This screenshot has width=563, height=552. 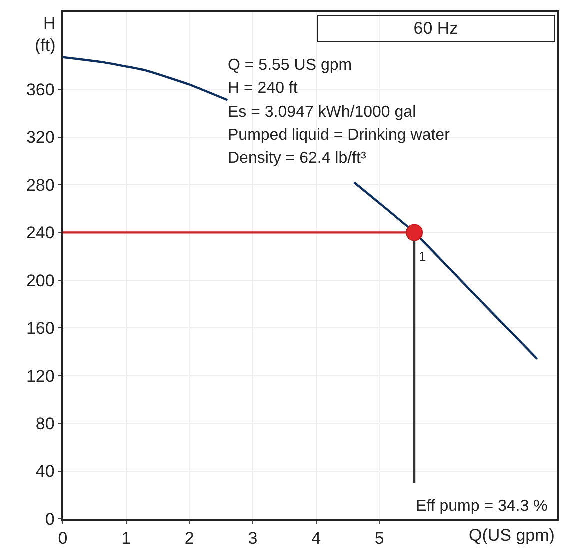 I want to click on annotation: H = 240 ft, so click(x=263, y=88).